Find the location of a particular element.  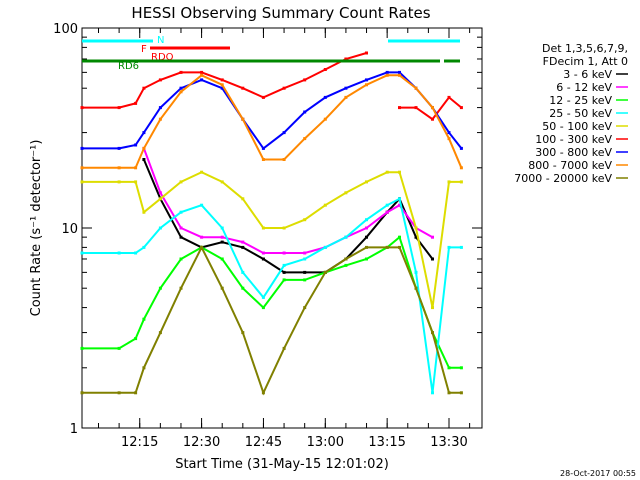

legend-label-4: 50 - 100 keV is located at coordinates (577, 126).